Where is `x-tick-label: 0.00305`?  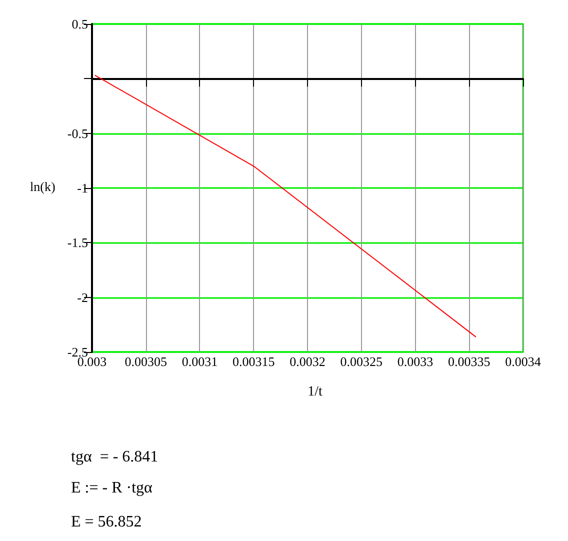 x-tick-label: 0.00305 is located at coordinates (145, 361).